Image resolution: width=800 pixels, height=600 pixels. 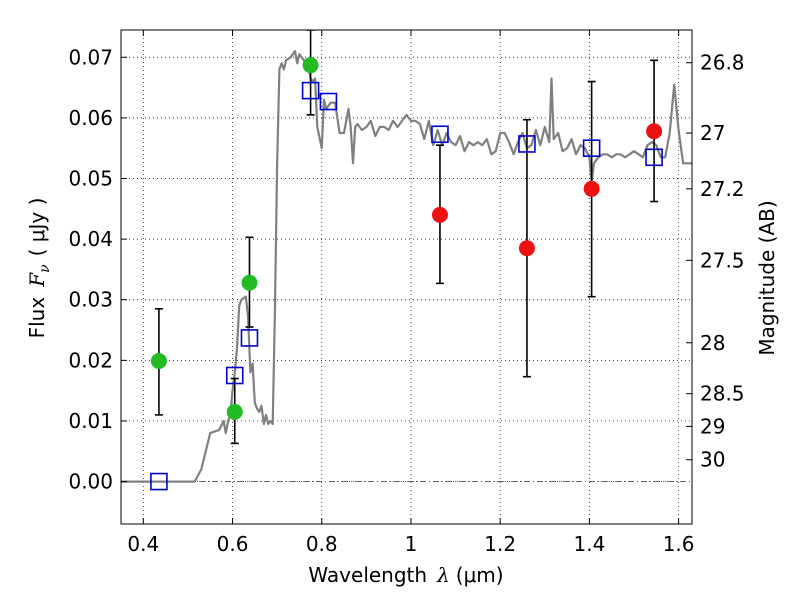 I want to click on right-tick-label: 27.5, so click(x=722, y=260).